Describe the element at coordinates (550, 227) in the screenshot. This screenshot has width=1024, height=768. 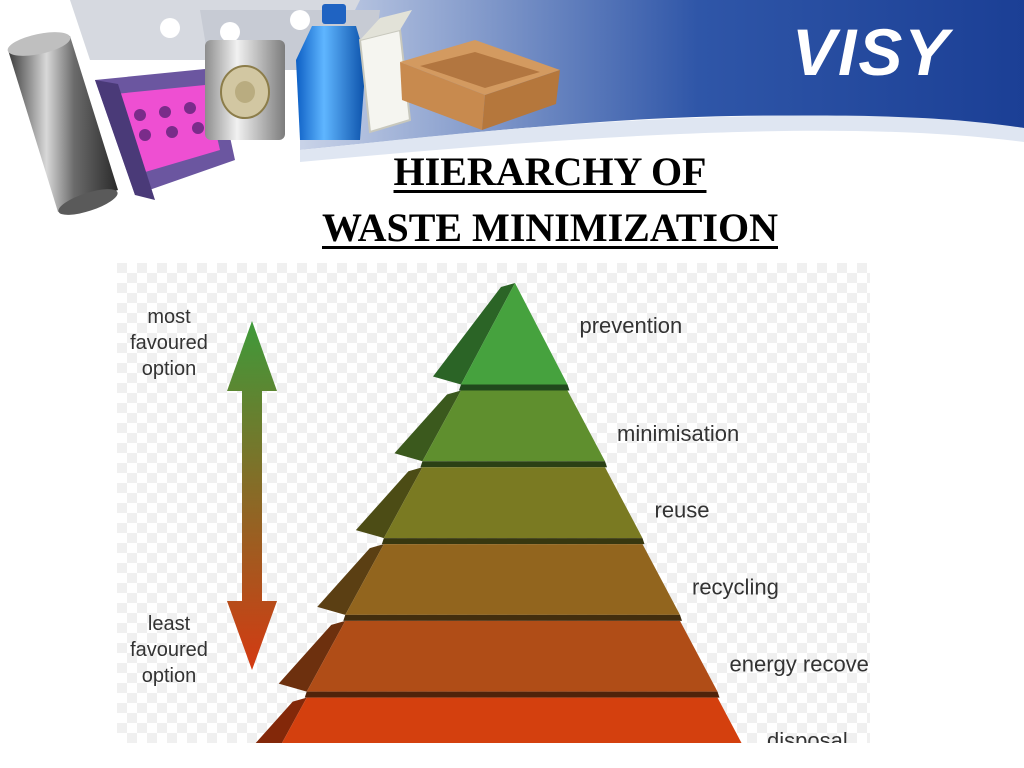
I see `page-title-line-2: WASTE MINIMIZATION` at that location.